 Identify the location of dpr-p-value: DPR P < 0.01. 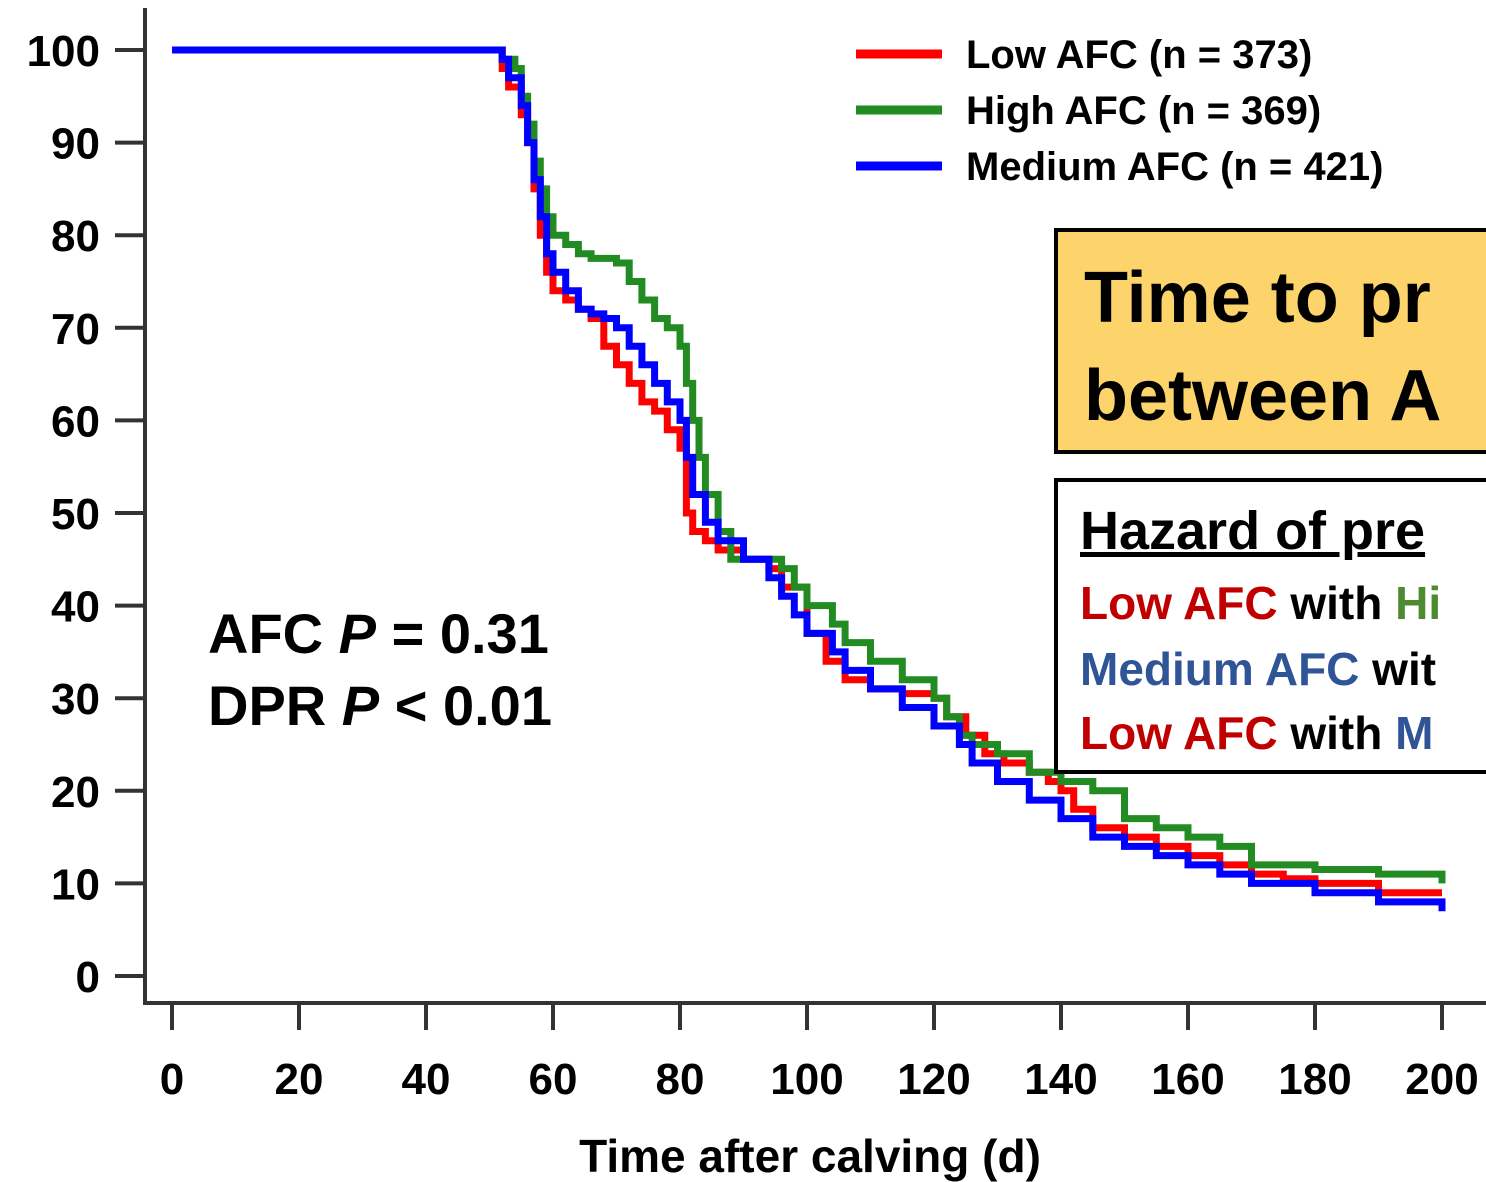
(380, 705).